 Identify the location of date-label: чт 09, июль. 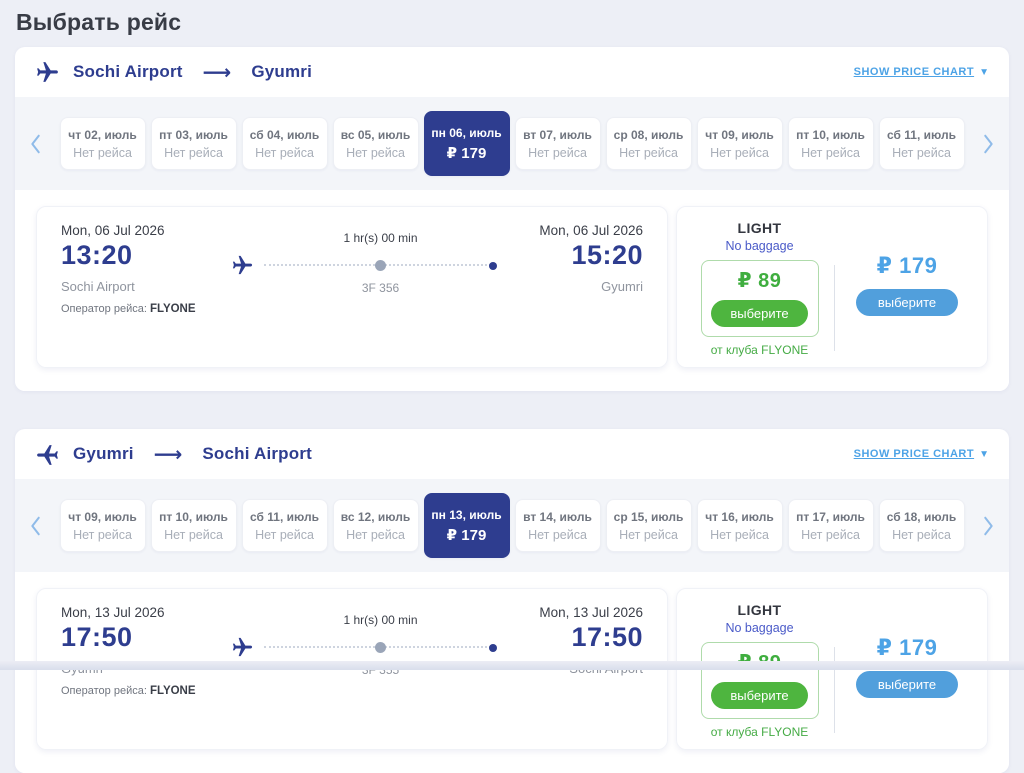
(739, 135).